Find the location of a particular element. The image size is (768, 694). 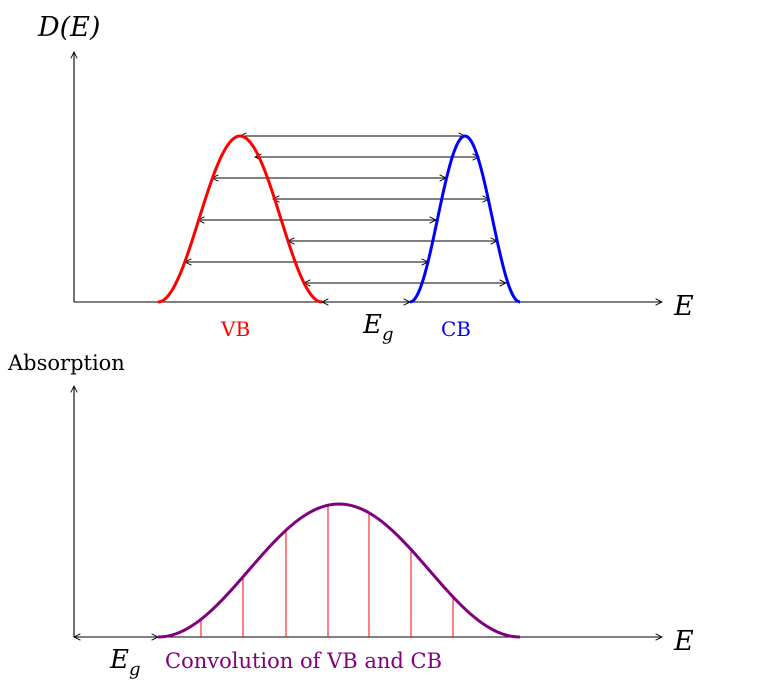

bottom-x-axis-label: E is located at coordinates (683, 641).